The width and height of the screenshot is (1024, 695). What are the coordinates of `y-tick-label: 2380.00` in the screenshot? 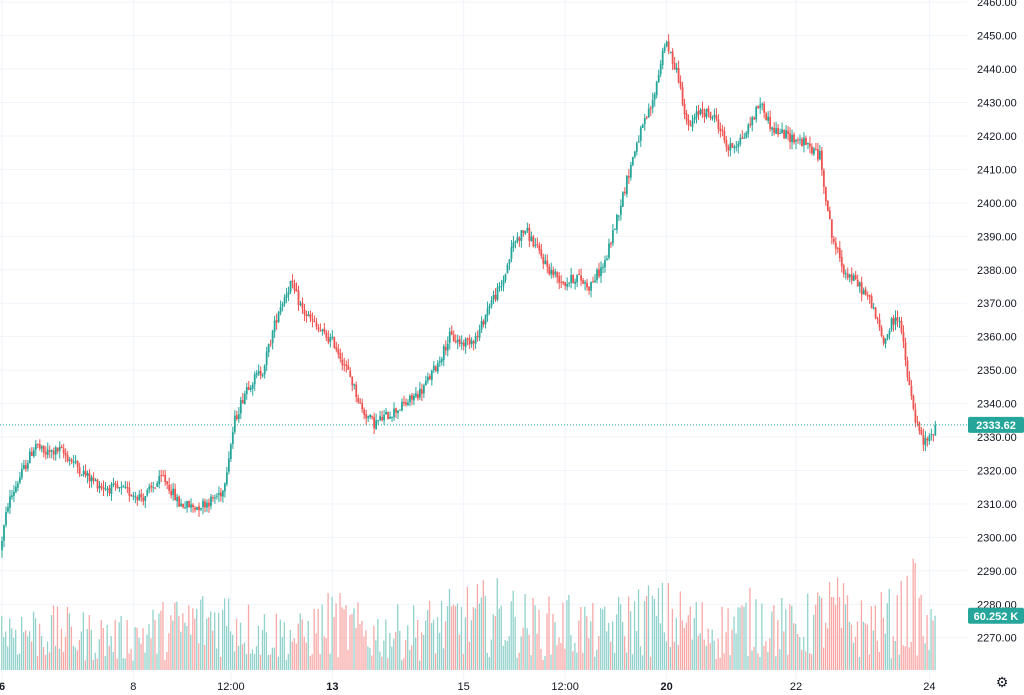 It's located at (997, 271).